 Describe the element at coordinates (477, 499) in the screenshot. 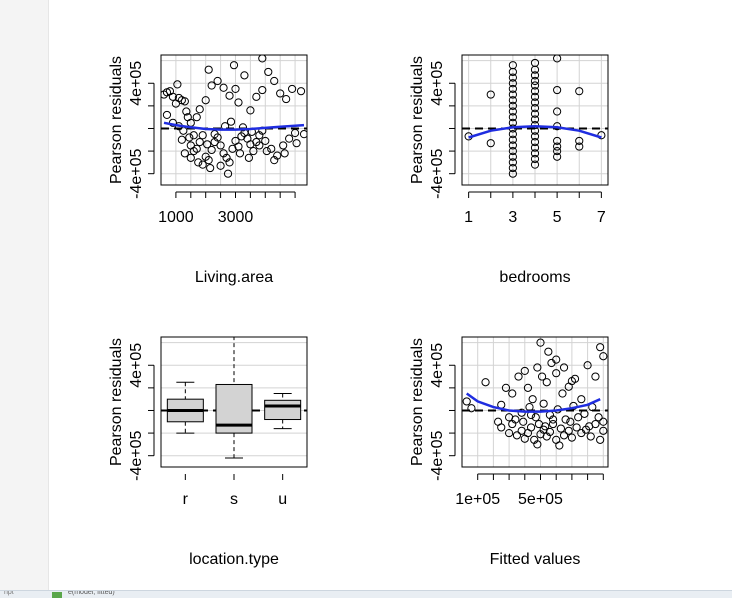

I see `x-tick-label: 1e+05` at that location.